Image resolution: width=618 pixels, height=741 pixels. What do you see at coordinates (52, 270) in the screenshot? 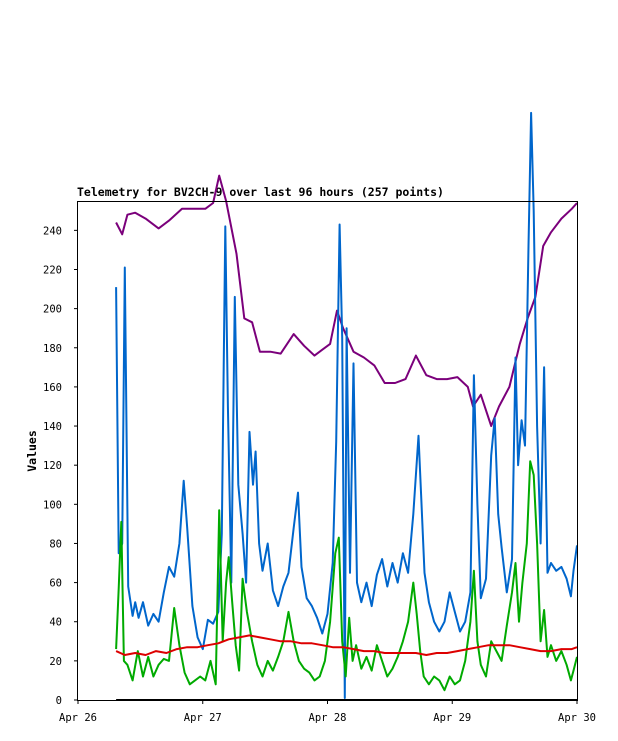
I see `y-tick-label: 220` at bounding box center [52, 270].